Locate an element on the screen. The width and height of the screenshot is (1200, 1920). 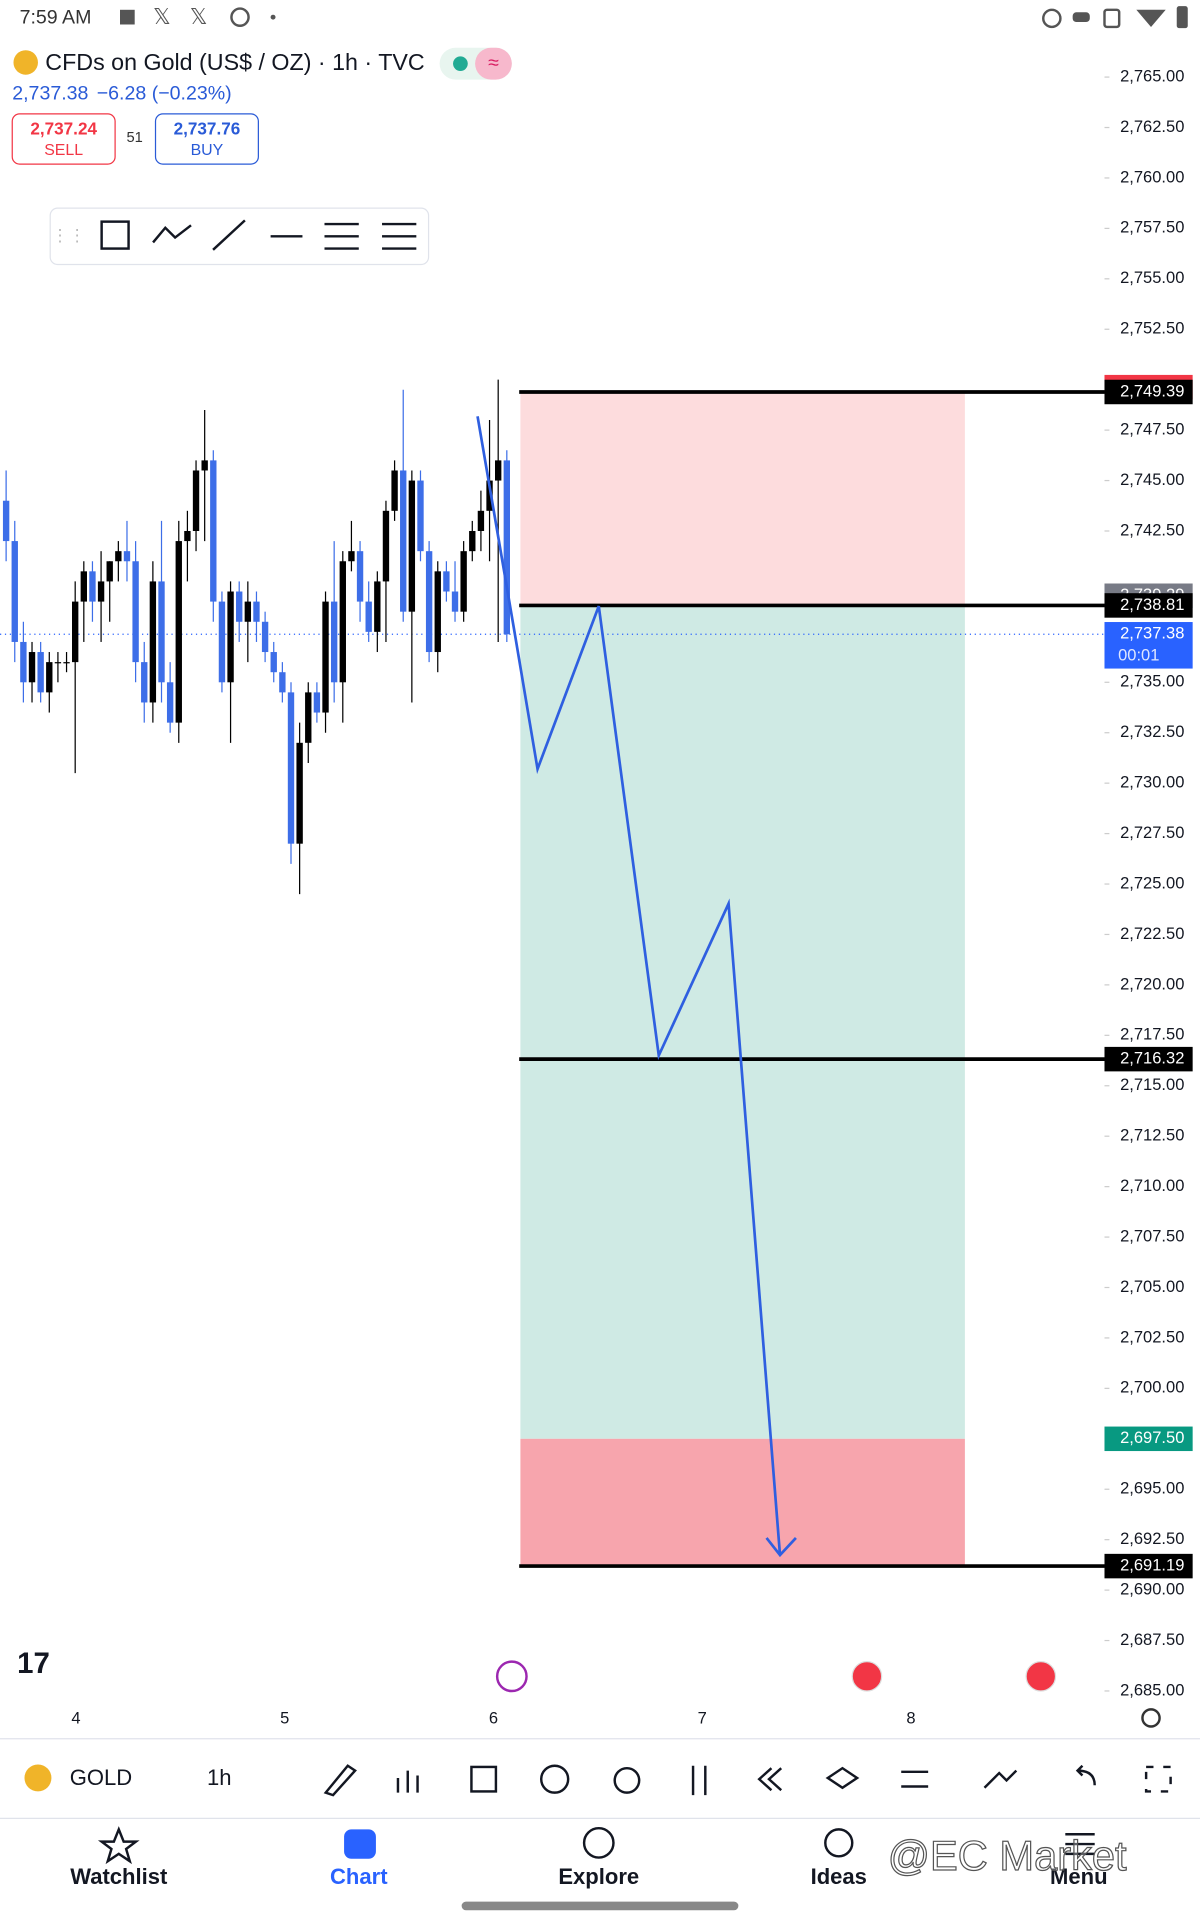
y-tick-label: 2,755.00 is located at coordinates (1152, 277).